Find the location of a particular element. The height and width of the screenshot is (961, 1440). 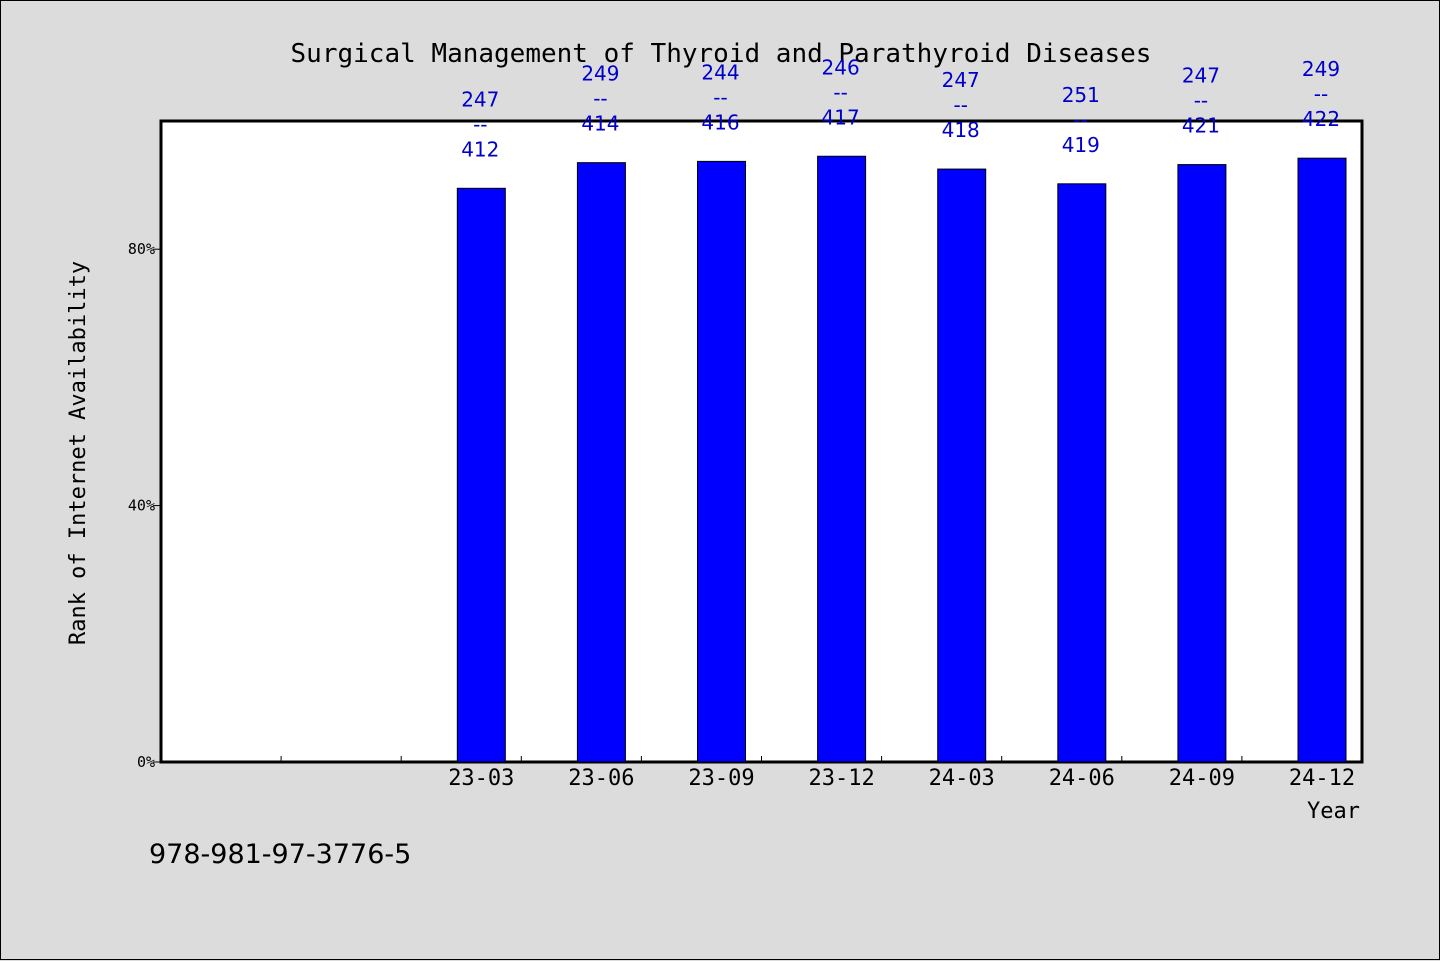

data-label: 421 is located at coordinates (1201, 126).